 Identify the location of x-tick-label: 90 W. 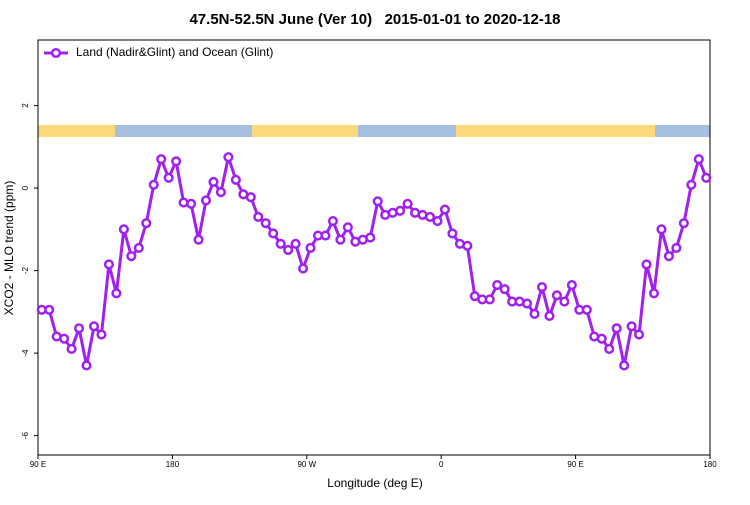
(306, 464).